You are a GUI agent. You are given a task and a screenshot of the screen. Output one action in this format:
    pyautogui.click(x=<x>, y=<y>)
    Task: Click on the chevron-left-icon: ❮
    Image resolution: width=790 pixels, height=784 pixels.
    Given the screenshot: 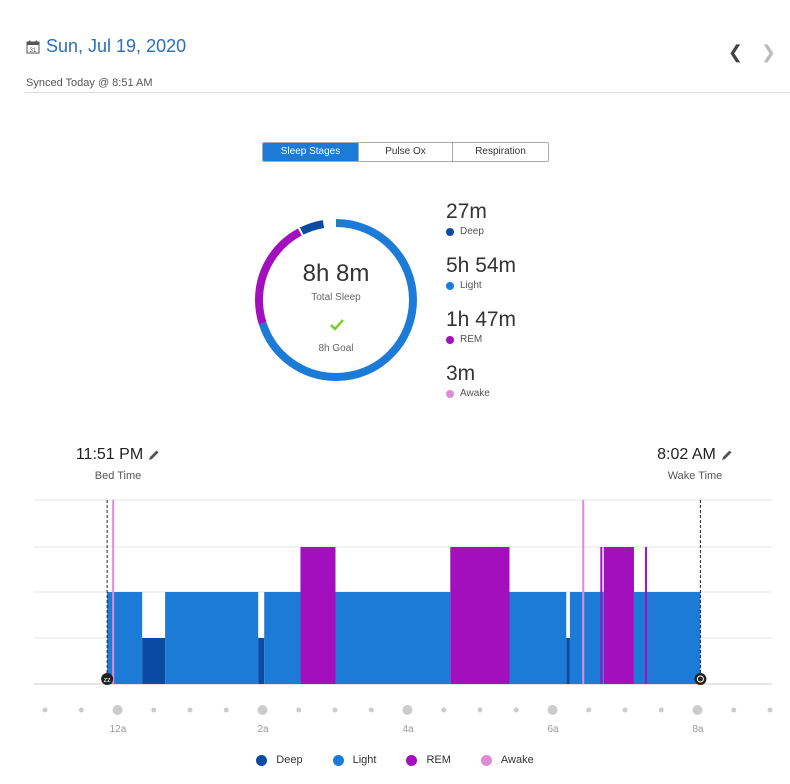 What is the action you would take?
    pyautogui.click(x=735, y=52)
    